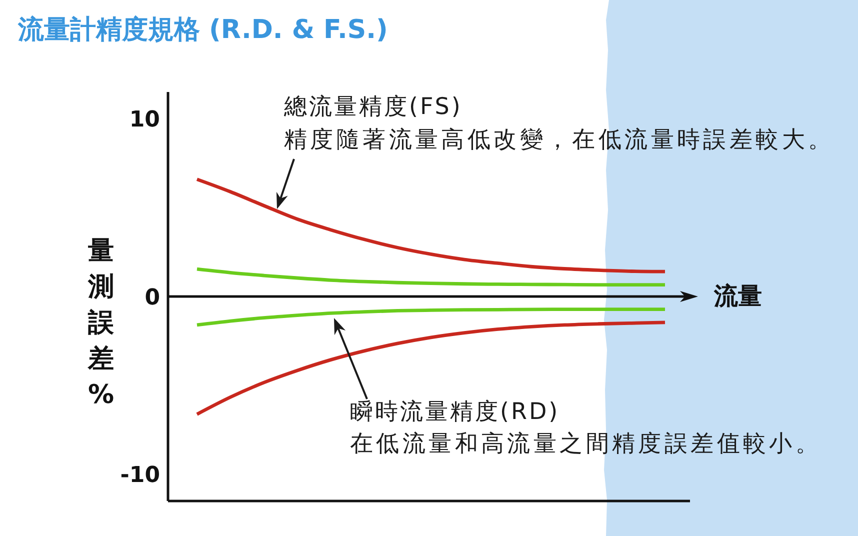  Describe the element at coordinates (140, 475) in the screenshot. I see `y-tick-label: -10` at that location.